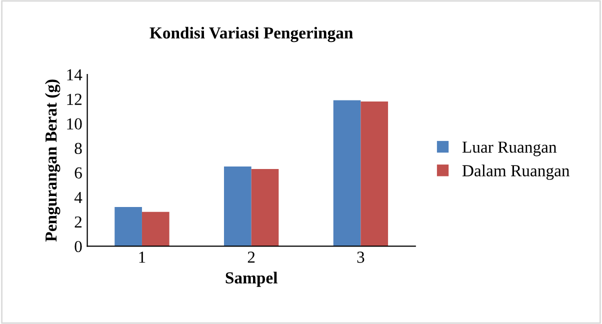 The width and height of the screenshot is (602, 324). Describe the element at coordinates (509, 149) in the screenshot. I see `legend-label: Luar Ruangan` at that location.